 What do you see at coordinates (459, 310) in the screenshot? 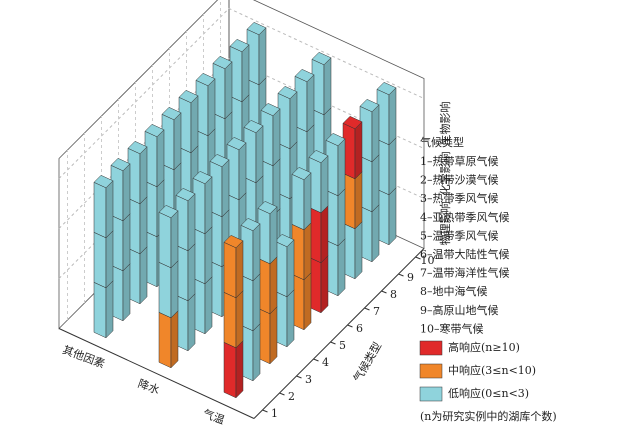
I see `climate-item: 9–高原山地气候` at bounding box center [459, 310].